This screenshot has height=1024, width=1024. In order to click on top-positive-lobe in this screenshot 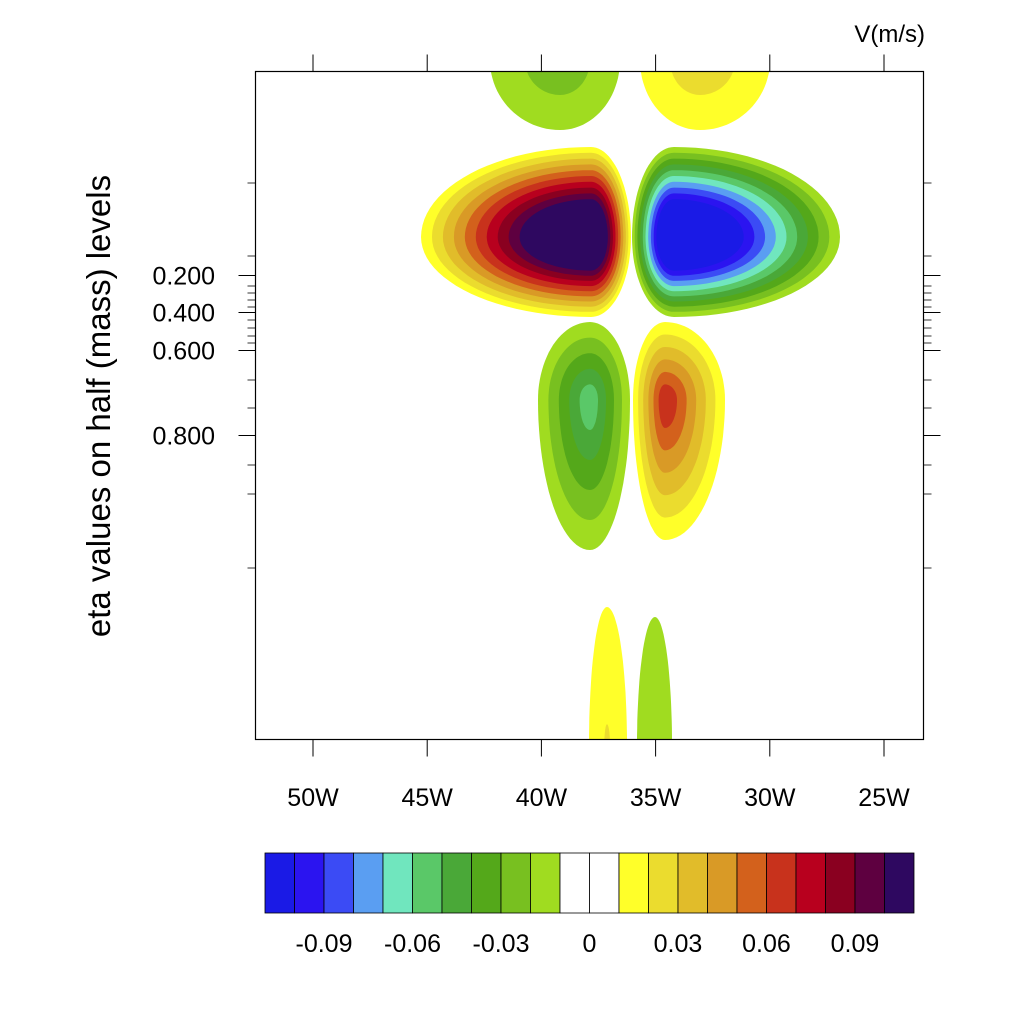, I will do `click(705, 100)`.